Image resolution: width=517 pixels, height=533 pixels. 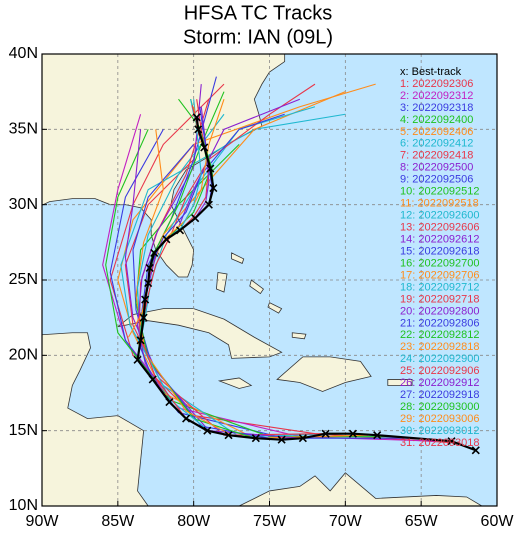 I want to click on legend-entry: 16: 2022092700, so click(x=440, y=263).